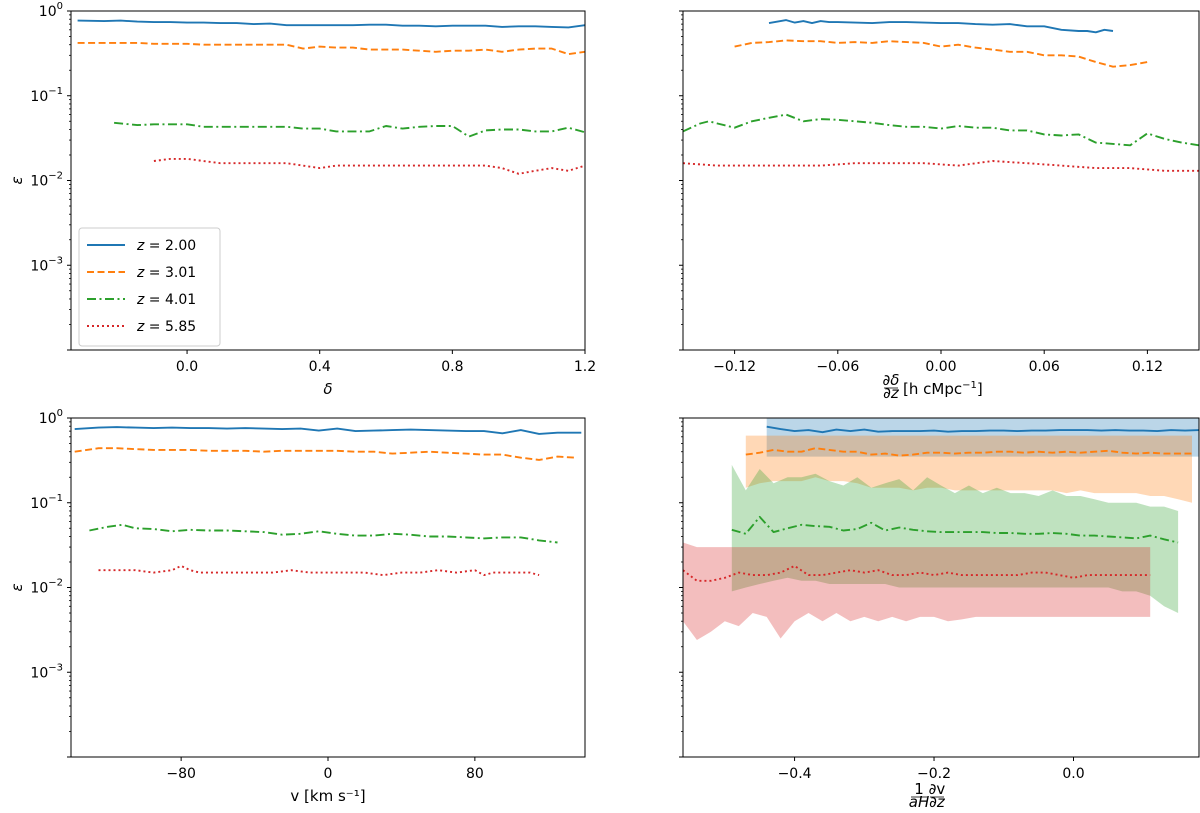 Image resolution: width=1200 pixels, height=813 pixels. What do you see at coordinates (327, 796) in the screenshot?
I see `x-axis-label: v [km s⁻¹]` at bounding box center [327, 796].